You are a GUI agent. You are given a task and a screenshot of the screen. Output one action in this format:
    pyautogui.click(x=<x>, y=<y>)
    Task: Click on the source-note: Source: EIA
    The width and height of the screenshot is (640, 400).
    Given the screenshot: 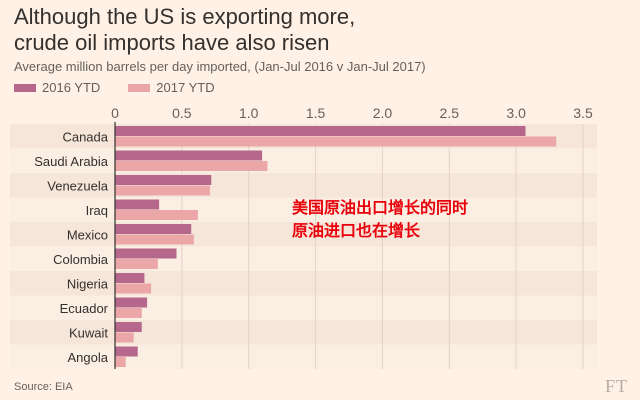 What is the action you would take?
    pyautogui.click(x=43, y=387)
    